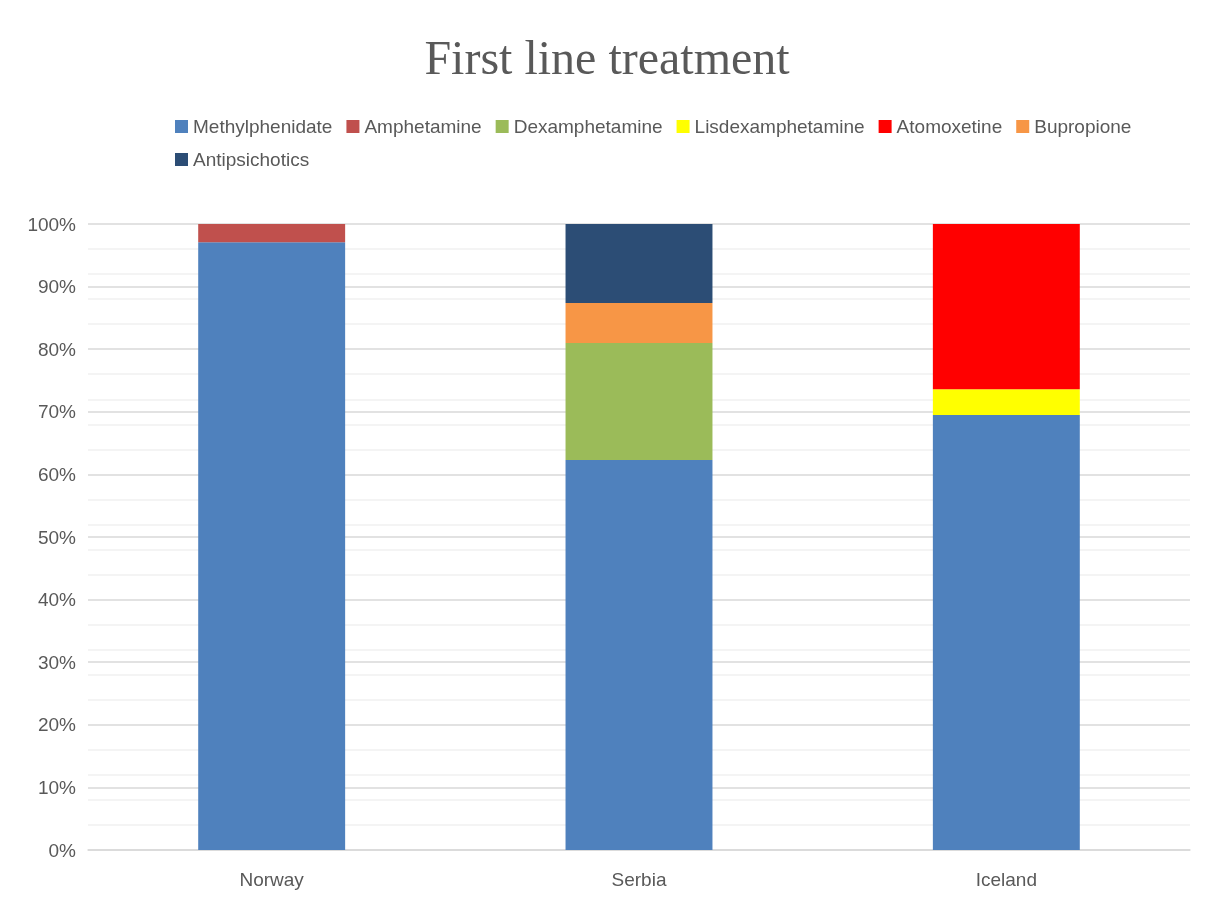  Describe the element at coordinates (57, 349) in the screenshot. I see `y-tick-label: 80%` at that location.